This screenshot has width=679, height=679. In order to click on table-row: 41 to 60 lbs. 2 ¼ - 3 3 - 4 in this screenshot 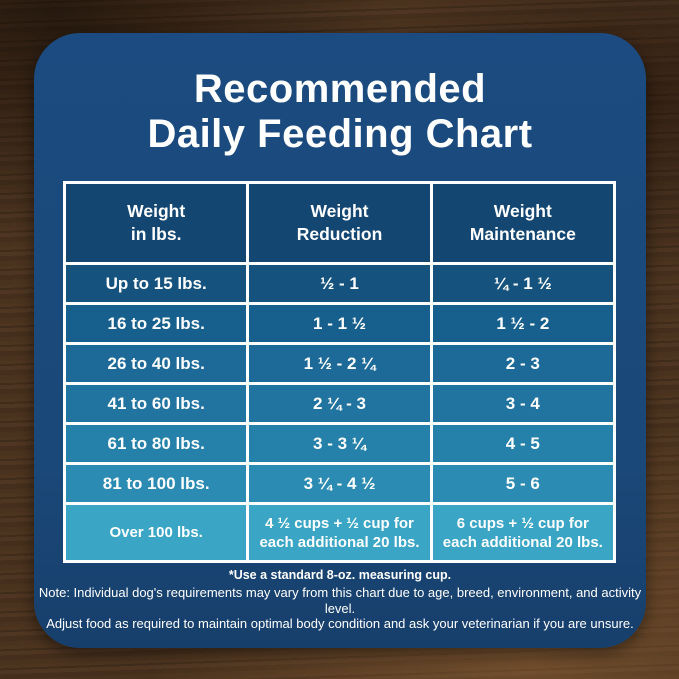, I will do `click(339, 403)`.